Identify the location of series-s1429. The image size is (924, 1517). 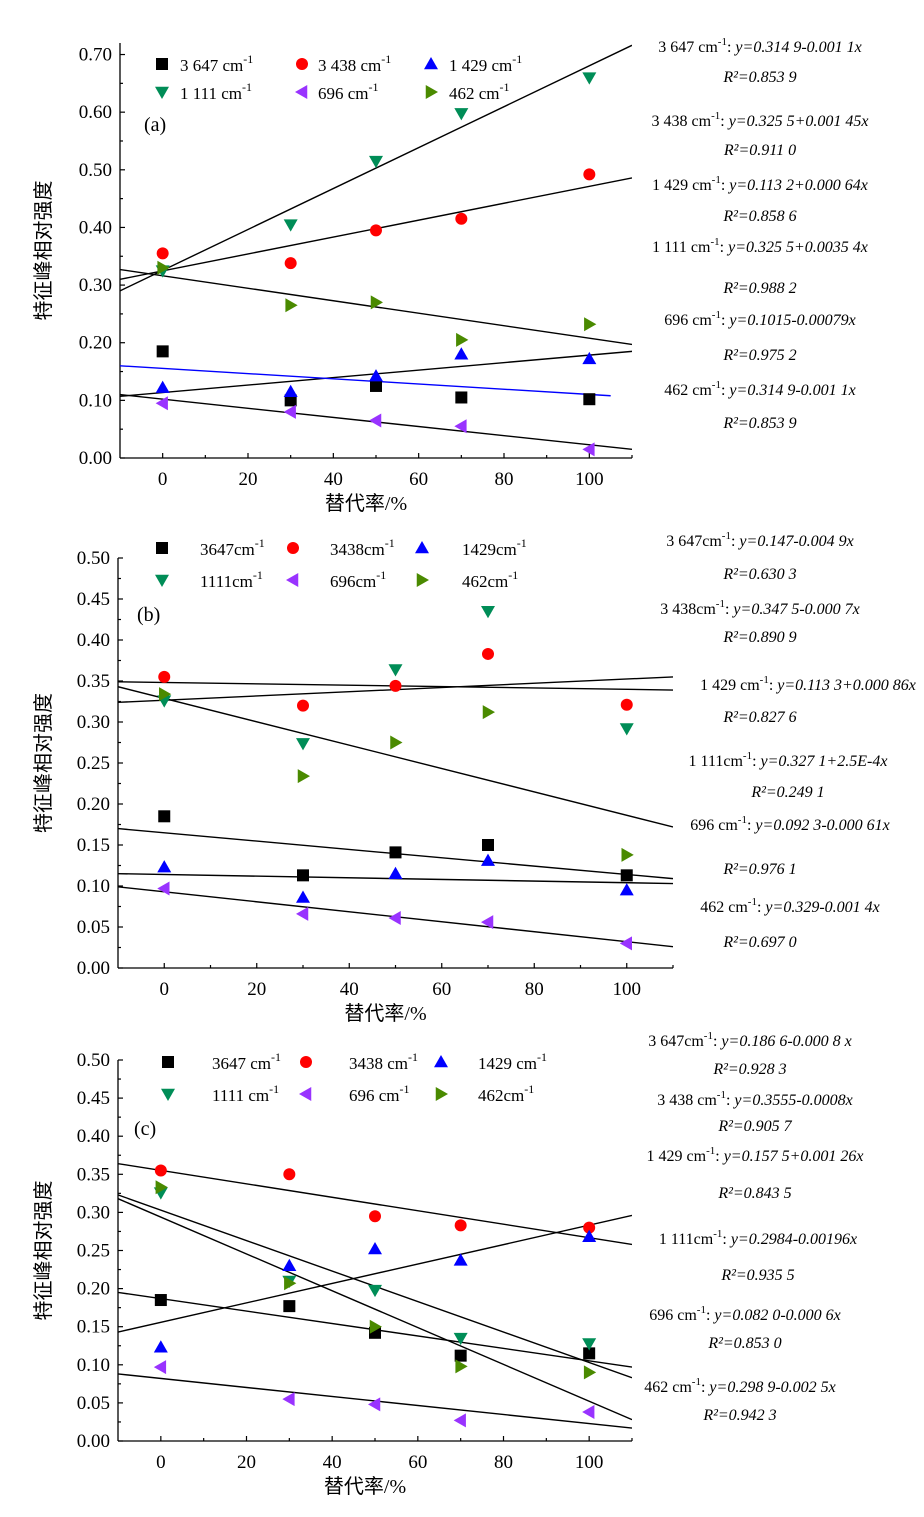
(375, 1291).